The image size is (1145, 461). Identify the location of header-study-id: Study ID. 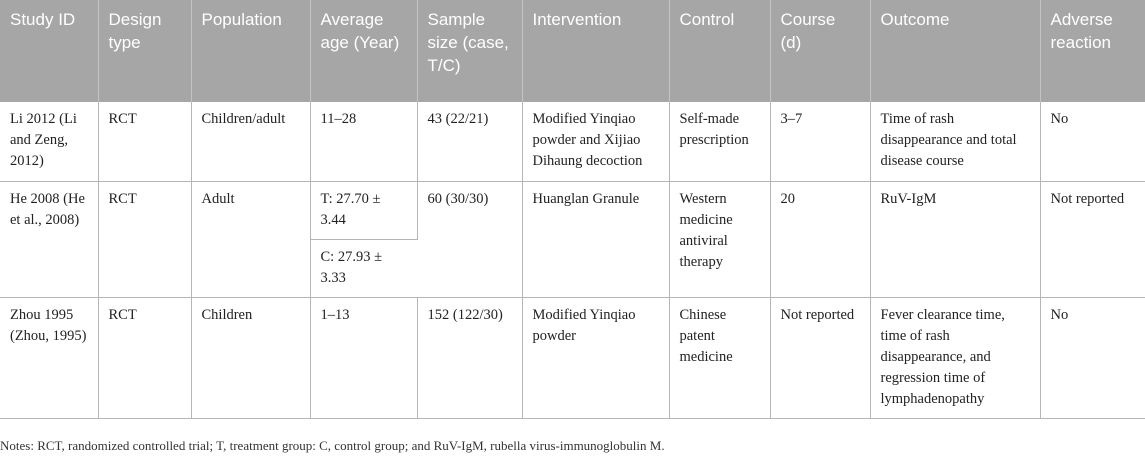
(49, 51).